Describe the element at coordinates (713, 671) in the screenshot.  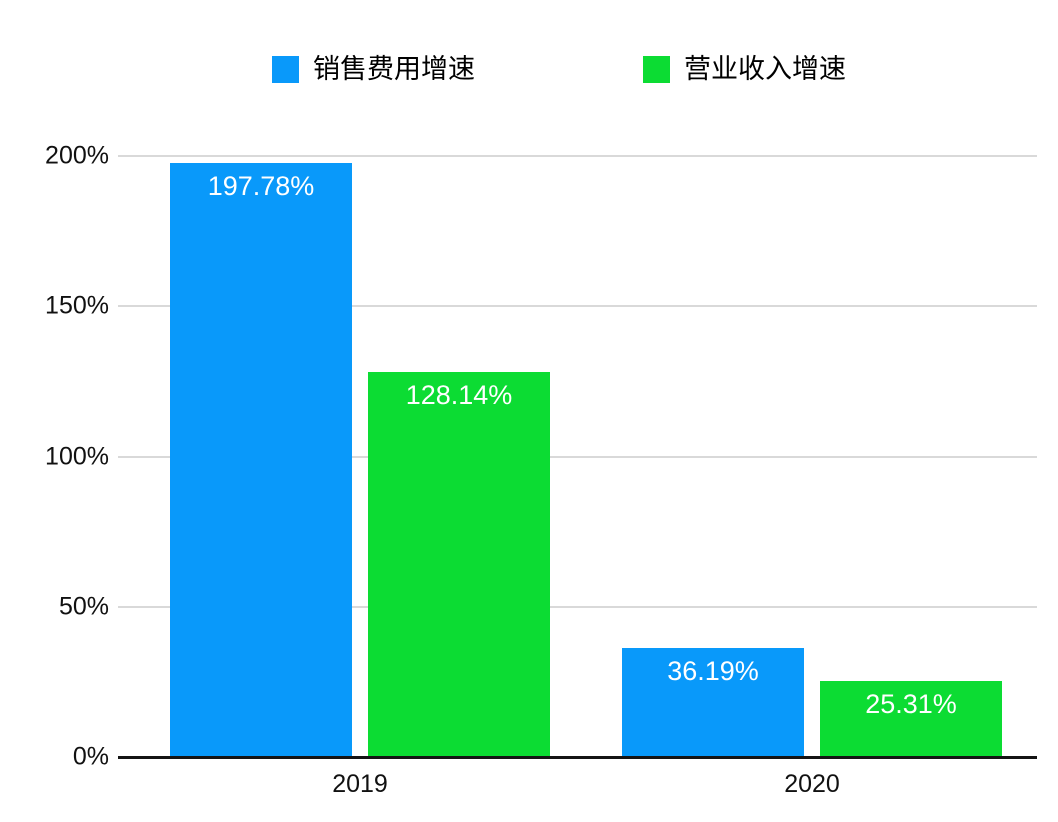
I see `bar-value-label: 36.19%` at that location.